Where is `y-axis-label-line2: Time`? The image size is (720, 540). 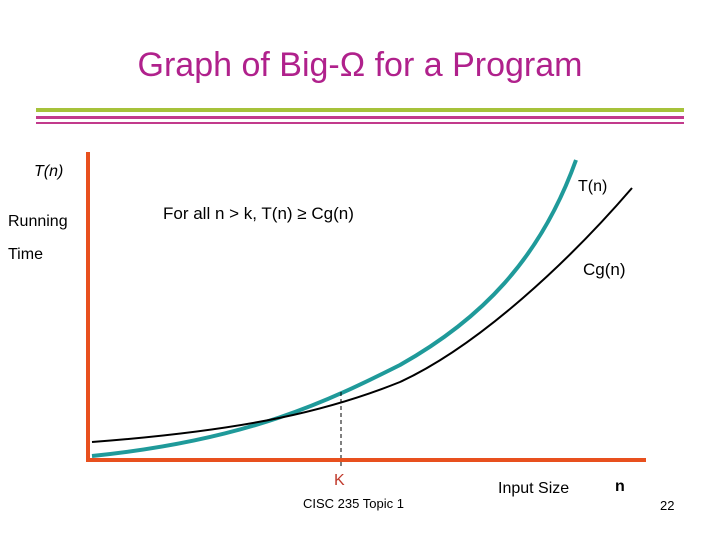 y-axis-label-line2: Time is located at coordinates (25, 254).